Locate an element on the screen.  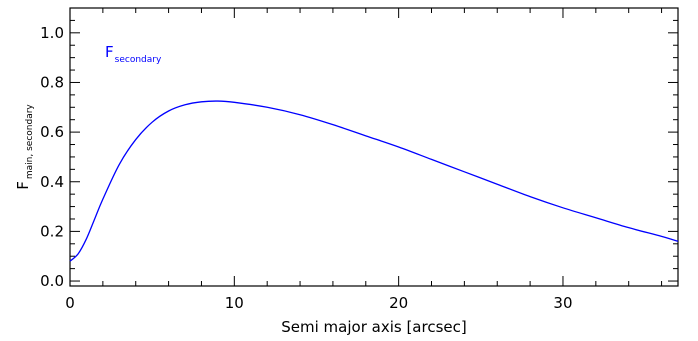
legend-label-sub: secondary is located at coordinates (138, 60).